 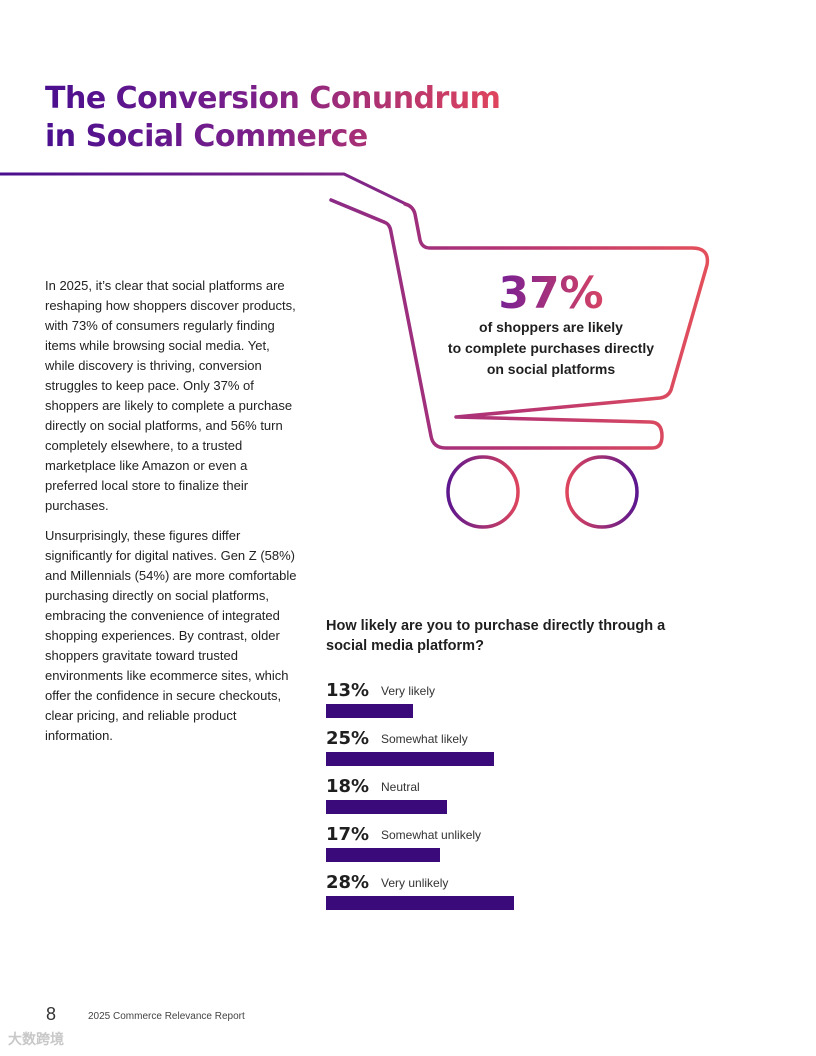 I want to click on bar-value-label: 13%, so click(x=348, y=690).